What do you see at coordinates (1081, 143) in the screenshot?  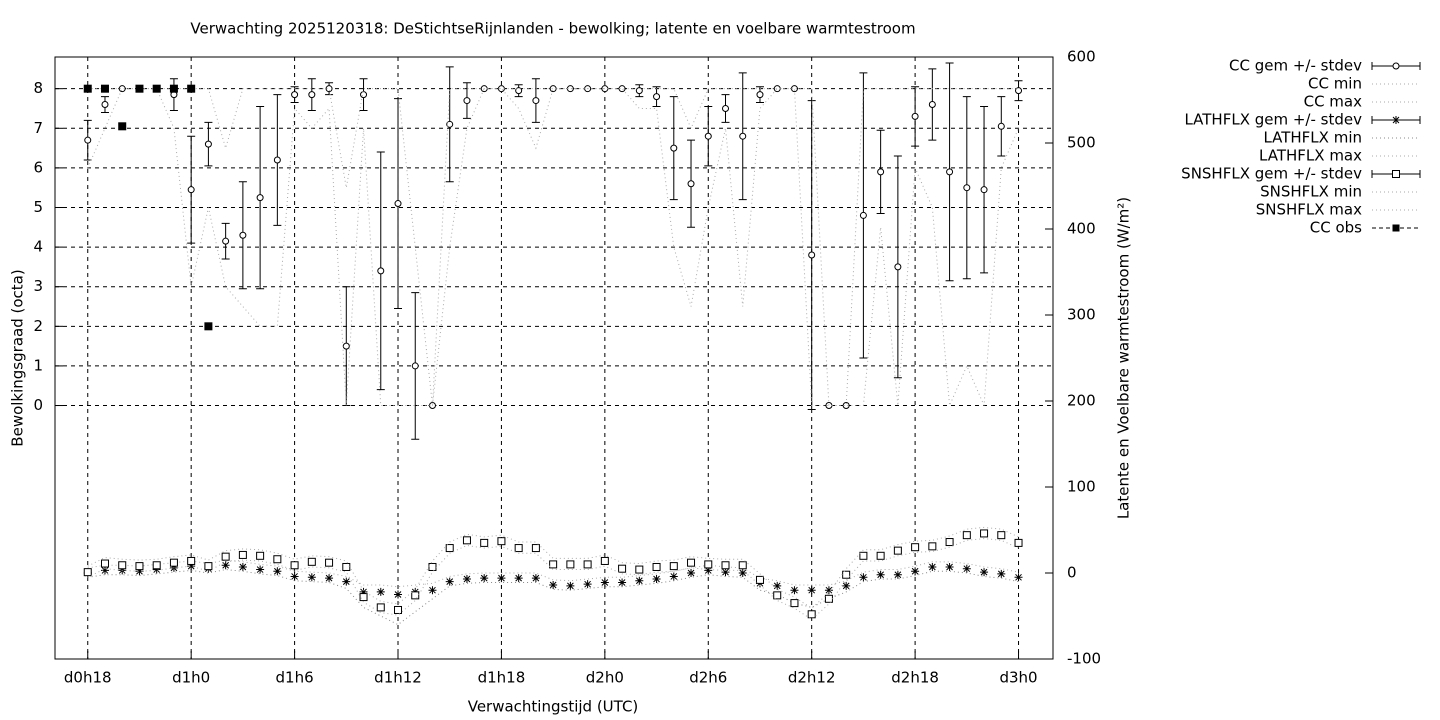 I see `y2-tick-label: 500` at bounding box center [1081, 143].